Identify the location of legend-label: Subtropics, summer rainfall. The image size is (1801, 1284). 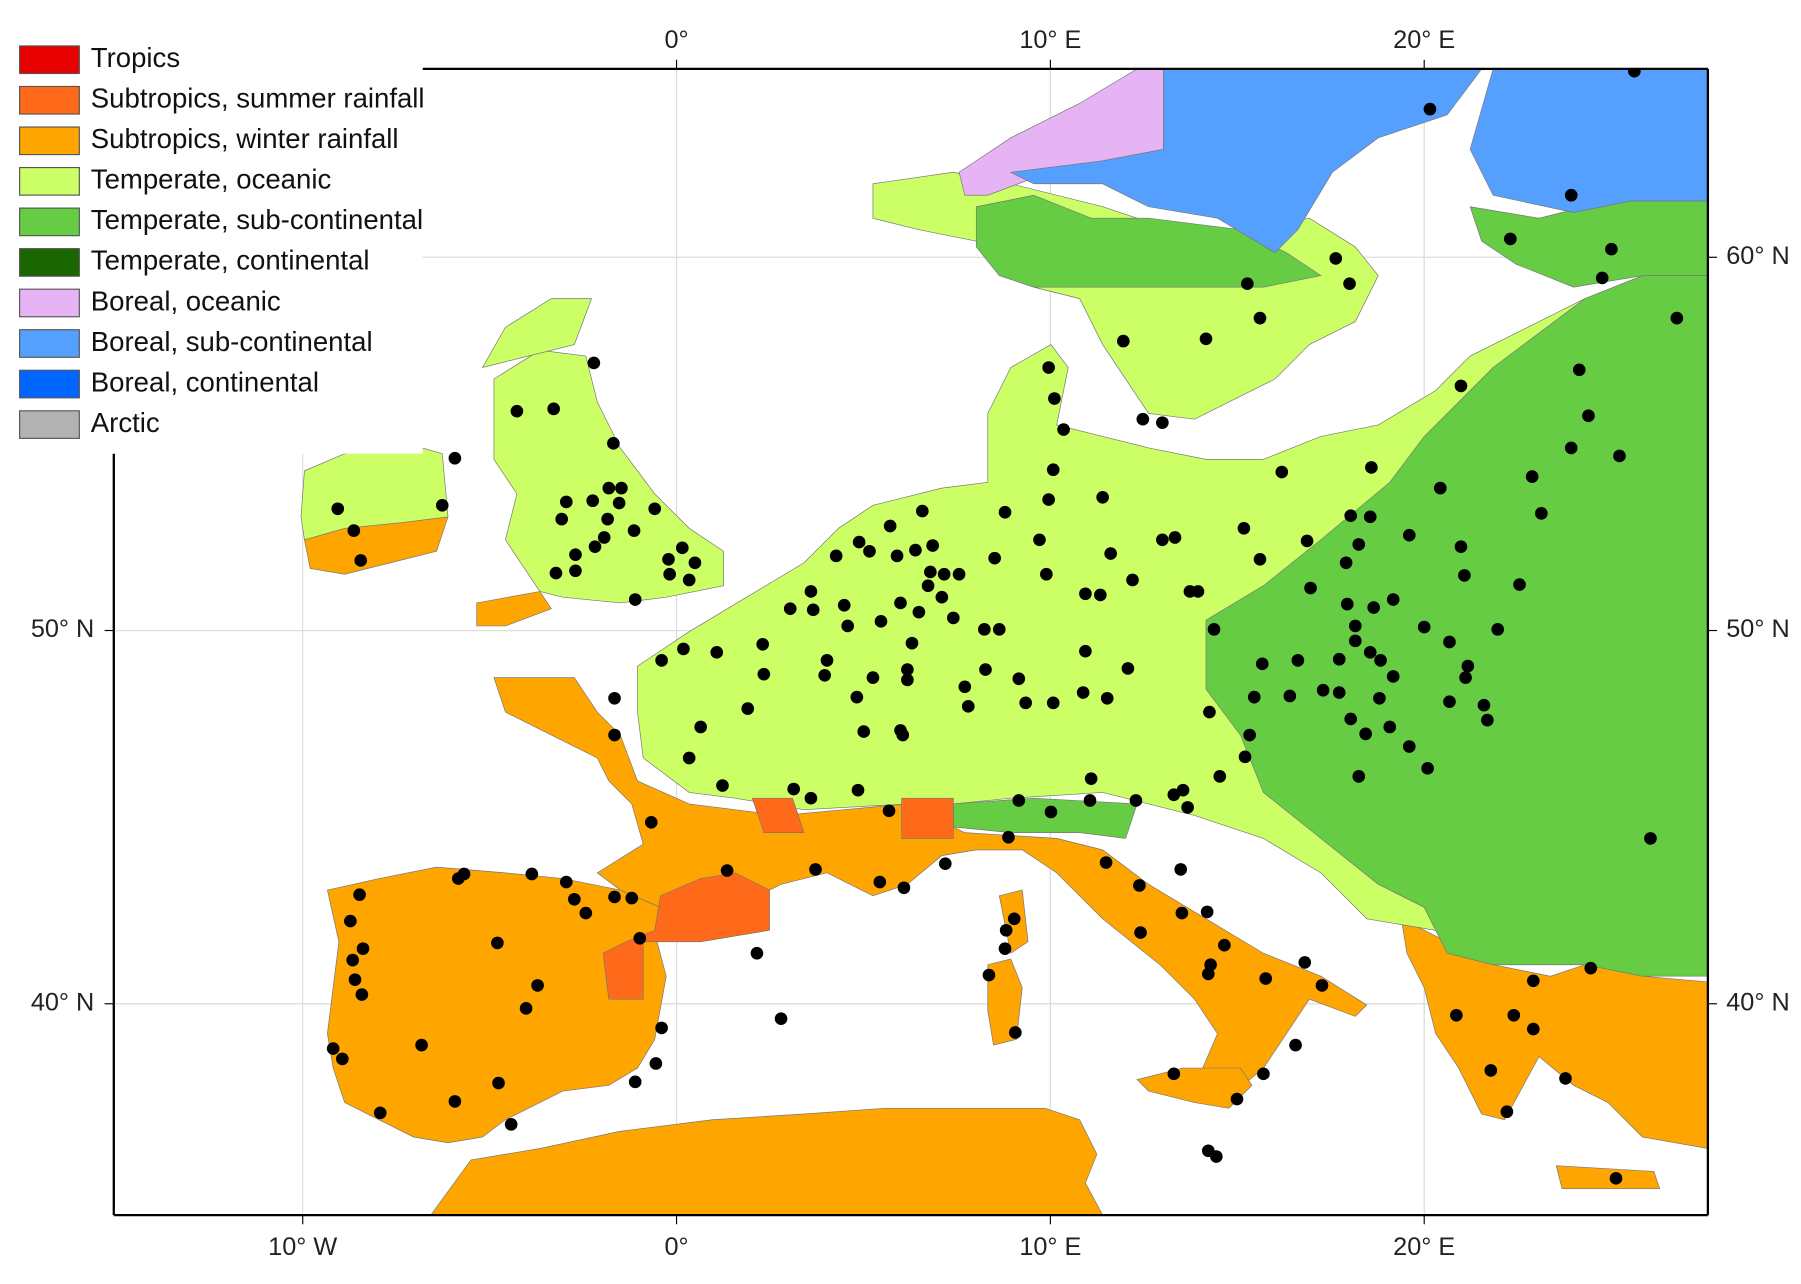
(258, 98).